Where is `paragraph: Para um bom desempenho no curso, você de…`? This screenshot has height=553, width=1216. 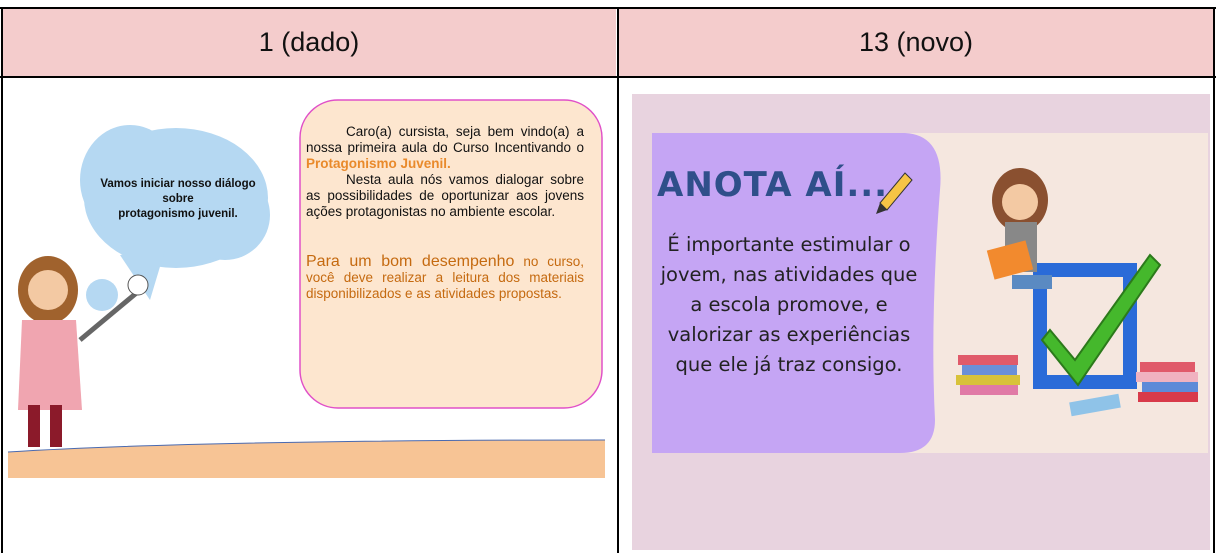
paragraph: Para um bom desempenho no curso, você de… is located at coordinates (445, 278).